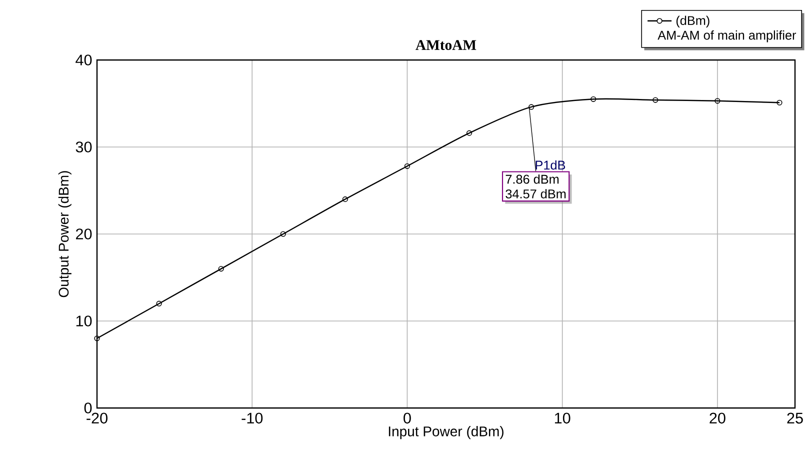 This screenshot has height=472, width=807. What do you see at coordinates (84, 147) in the screenshot?
I see `y-tick-label: 30` at bounding box center [84, 147].